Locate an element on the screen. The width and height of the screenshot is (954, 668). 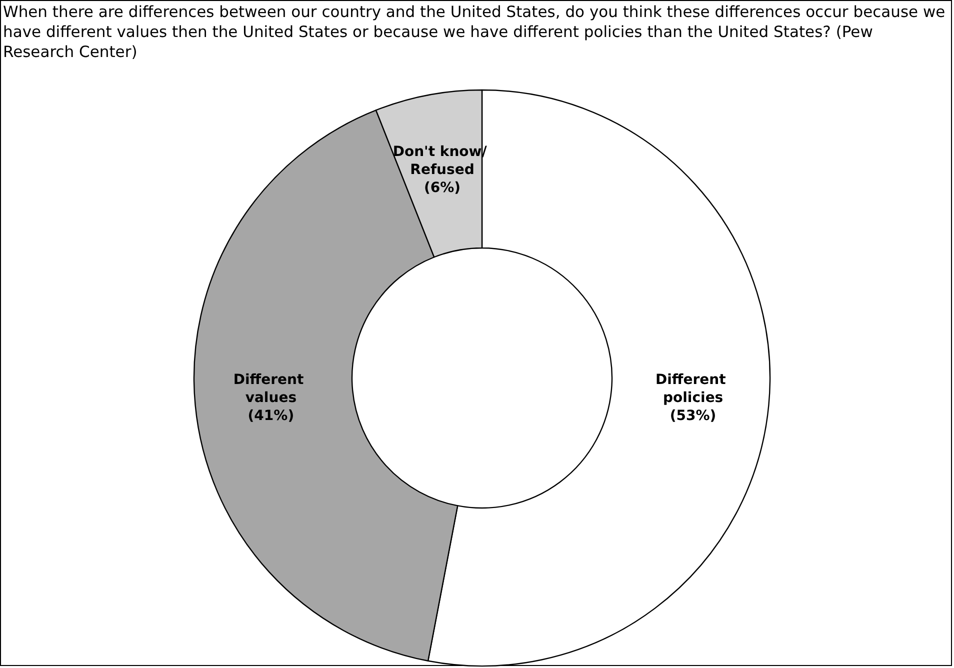
data-label: (6%) is located at coordinates (442, 188).